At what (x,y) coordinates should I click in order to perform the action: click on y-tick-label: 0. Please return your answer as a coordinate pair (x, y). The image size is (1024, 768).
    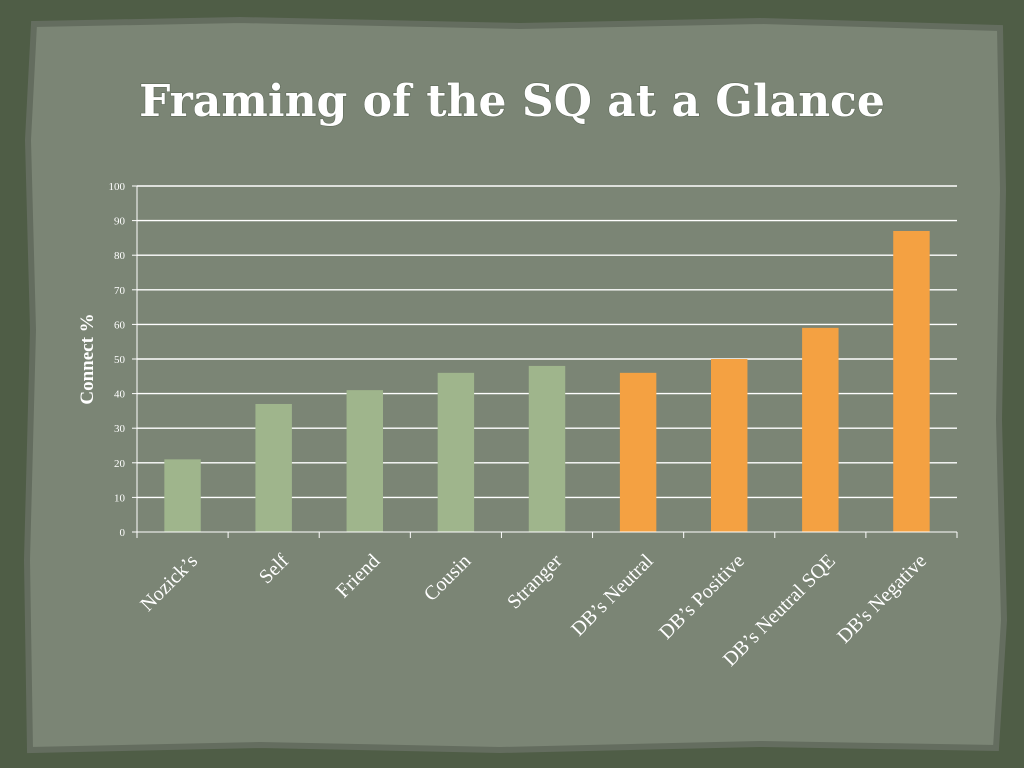
    Looking at the image, I should click on (123, 533).